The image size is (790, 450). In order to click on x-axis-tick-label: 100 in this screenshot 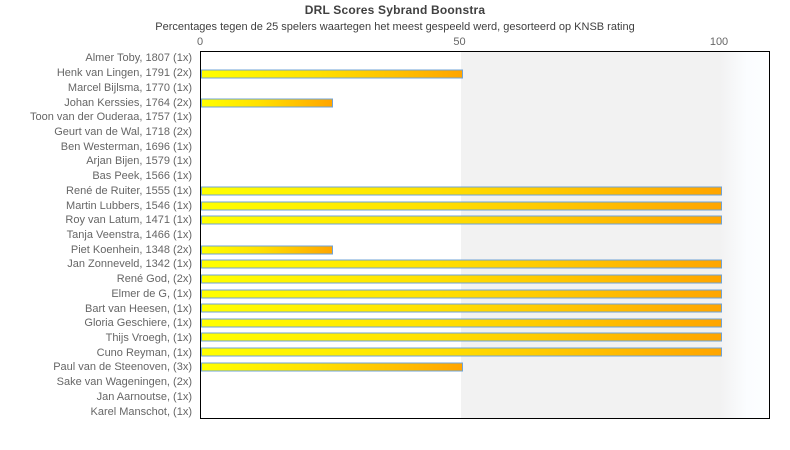, I will do `click(719, 42)`.